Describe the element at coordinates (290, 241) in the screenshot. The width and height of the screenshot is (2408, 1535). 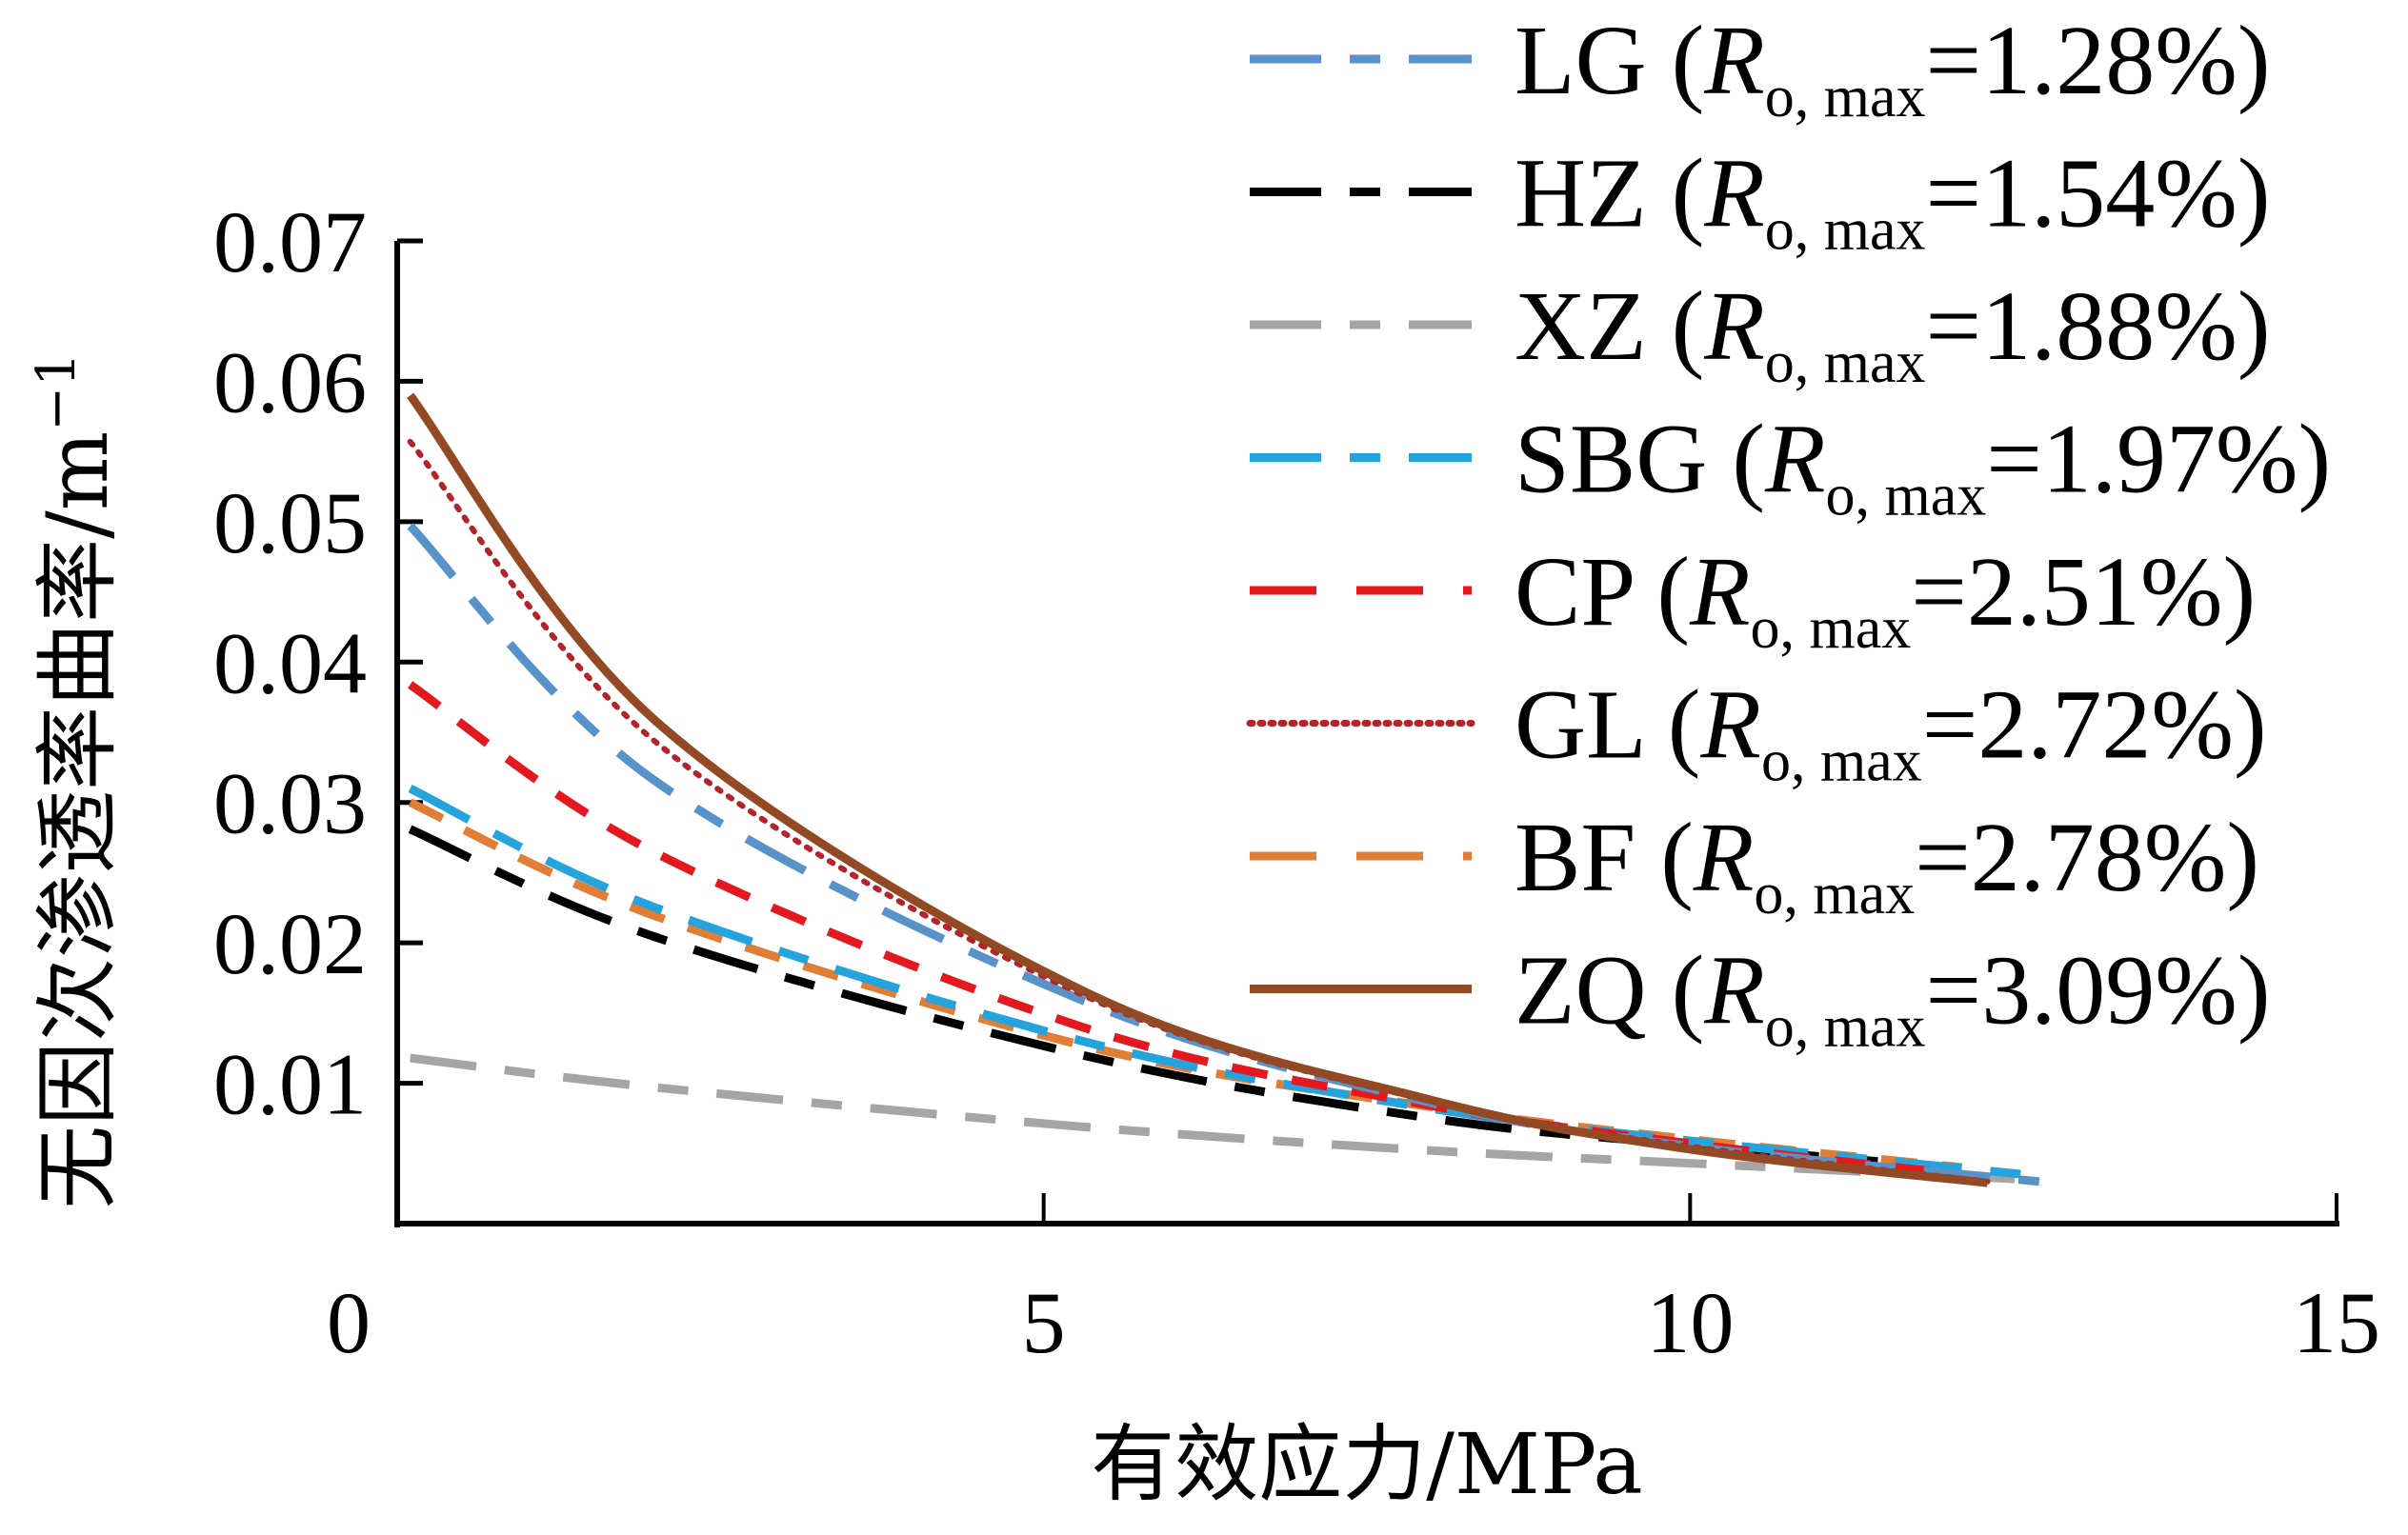
I see `y-tick-label: 0.07` at that location.